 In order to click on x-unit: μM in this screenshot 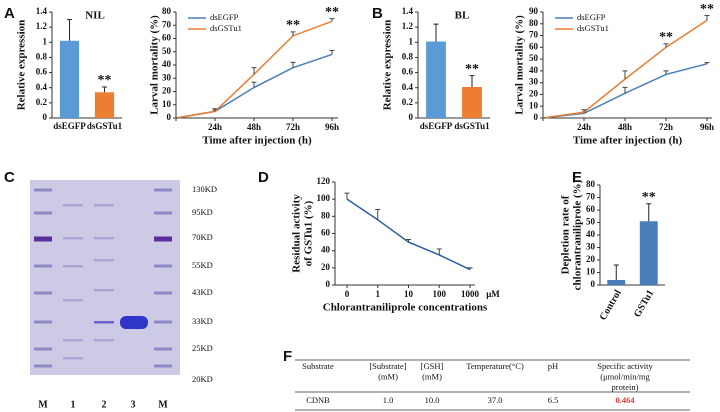, I will do `click(493, 294)`.